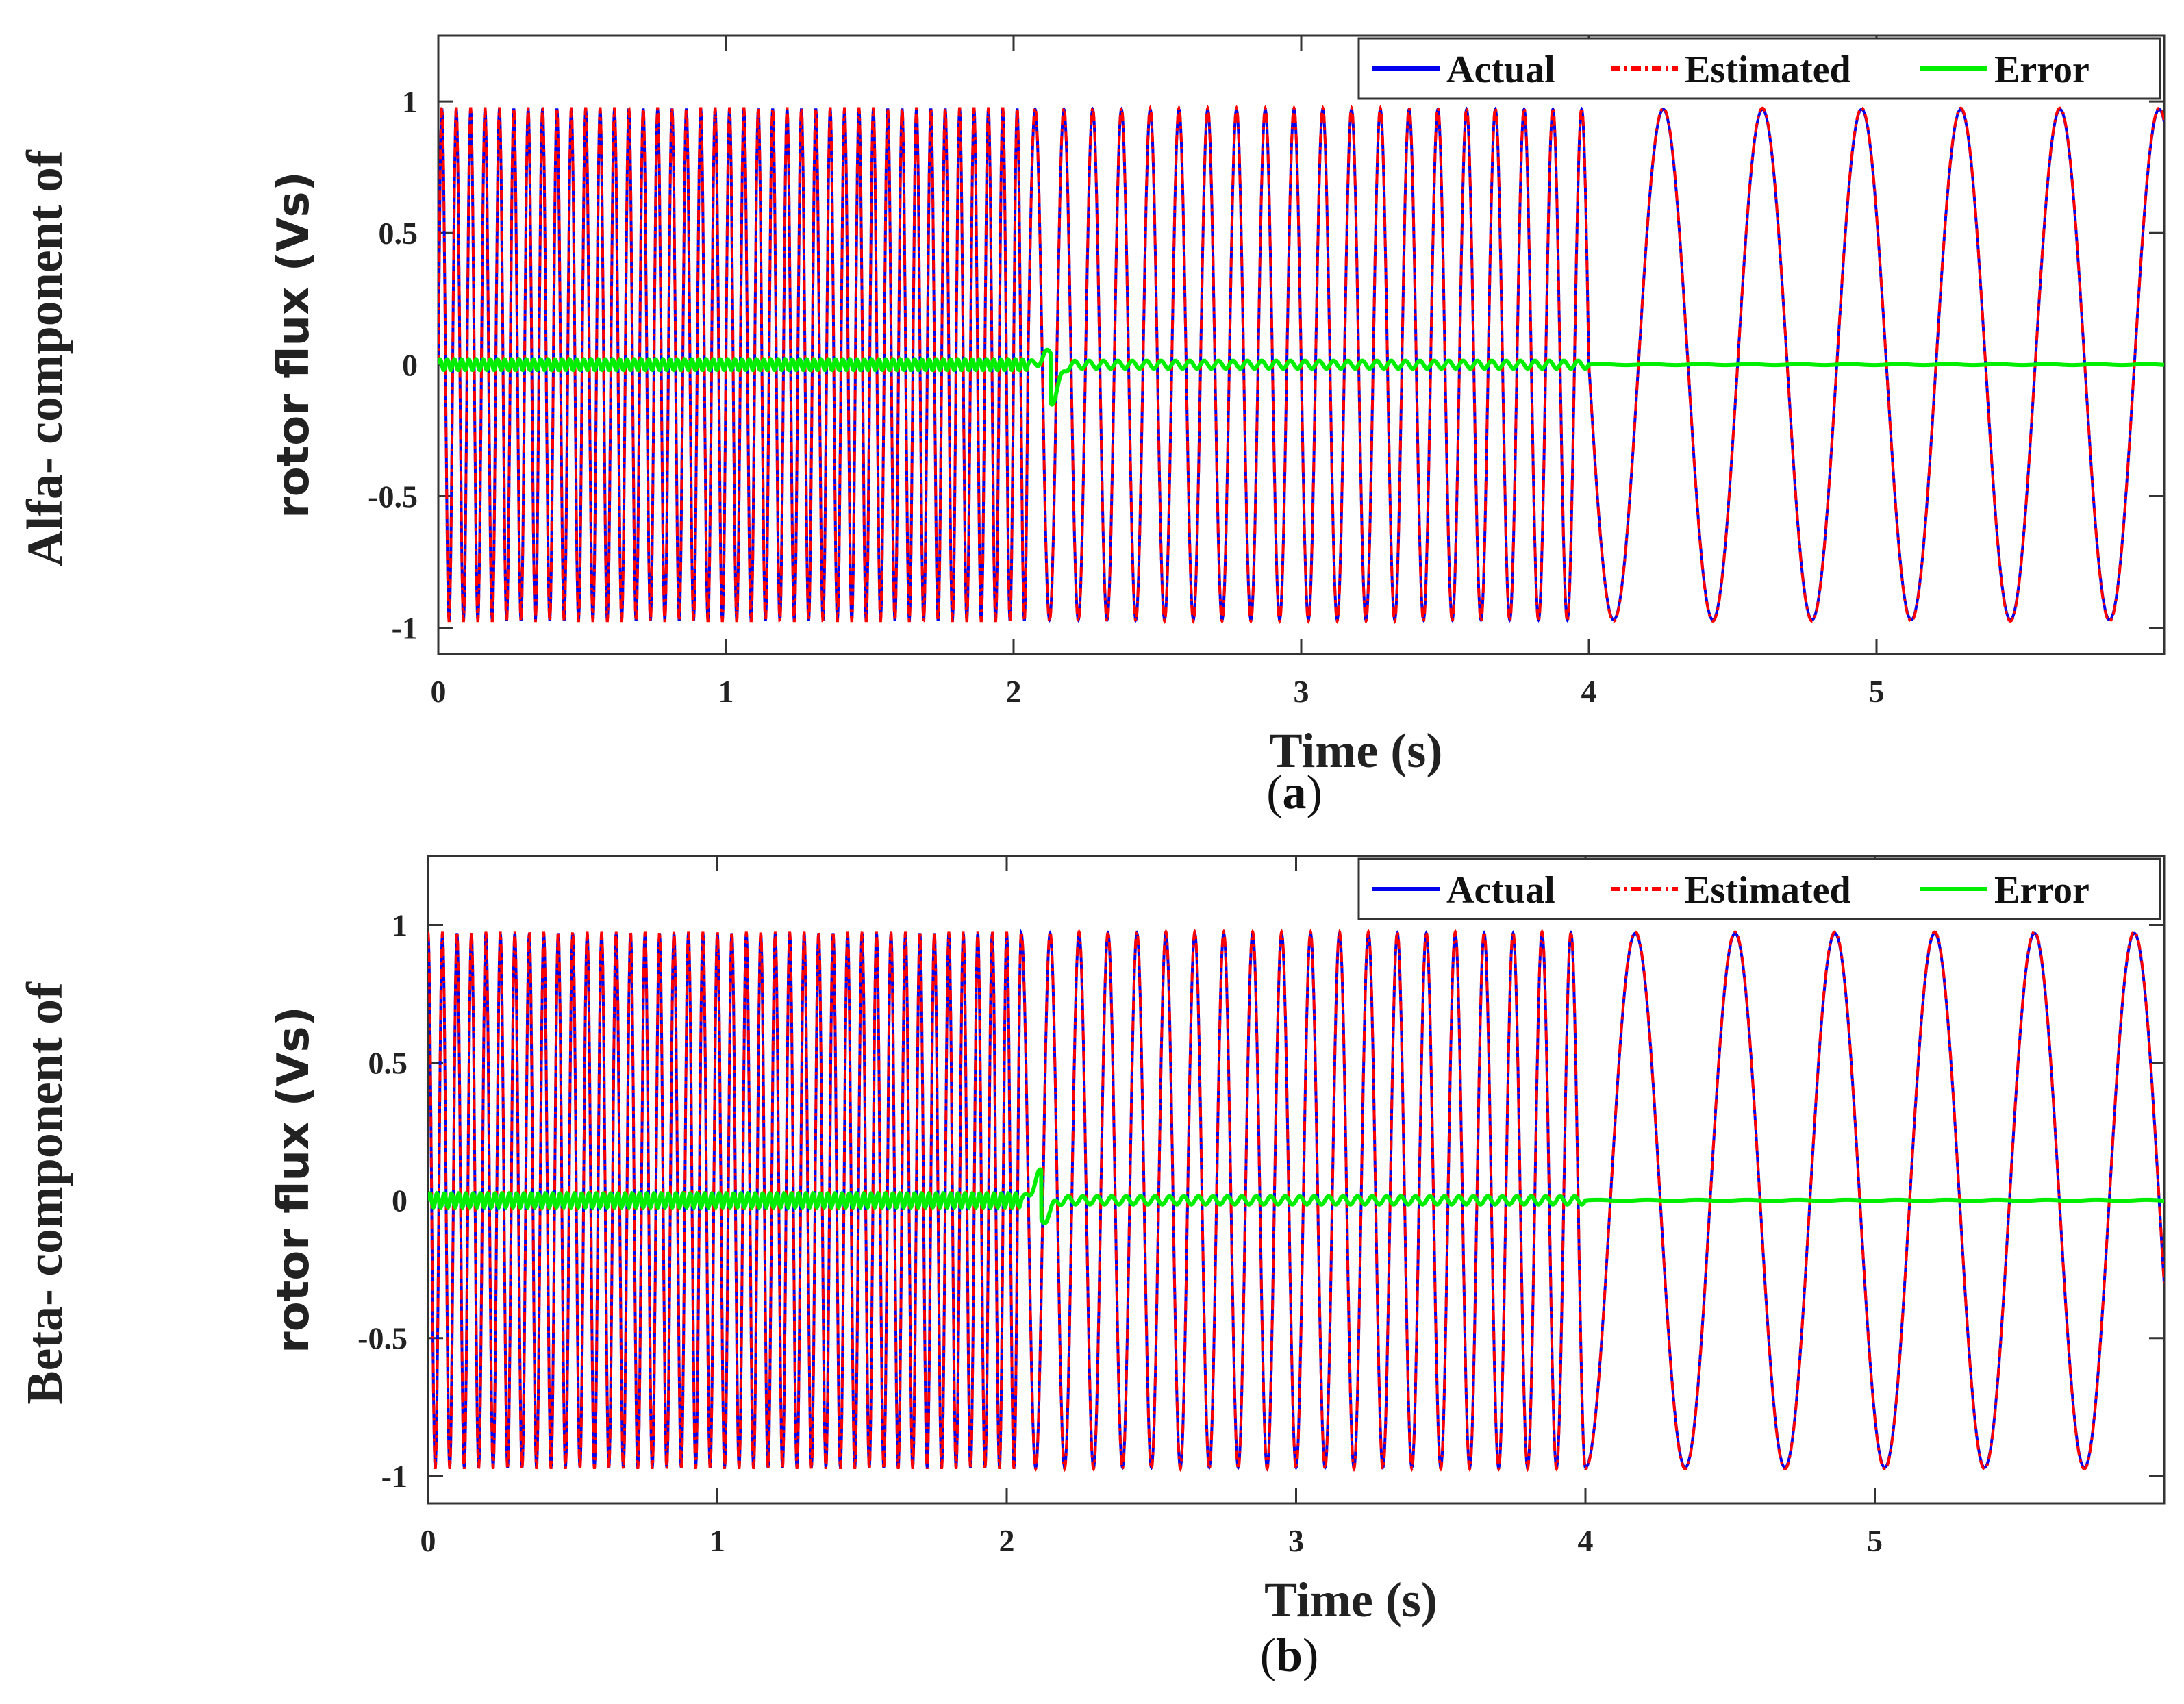 This screenshot has height=1704, width=2184. What do you see at coordinates (45, 358) in the screenshot?
I see `outer-y-label: Alfa- component of` at bounding box center [45, 358].